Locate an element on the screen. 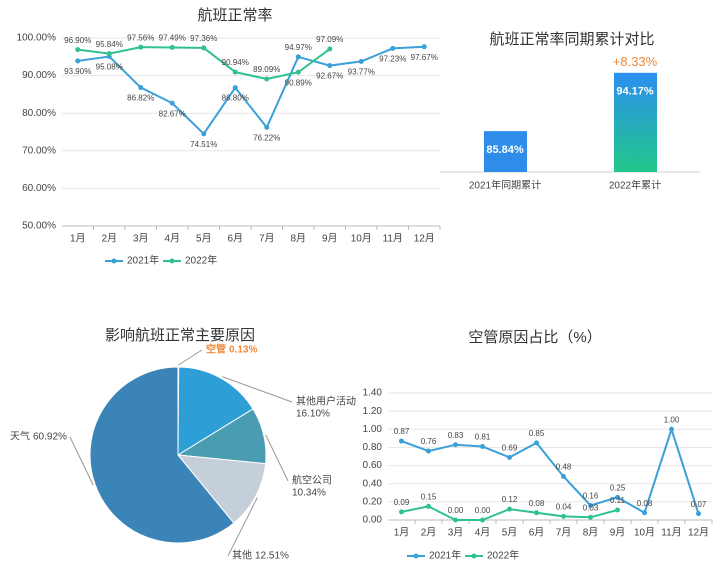 Image resolution: width=718 pixels, height=580 pixels. slice-label: 其他用户活动 is located at coordinates (326, 401).